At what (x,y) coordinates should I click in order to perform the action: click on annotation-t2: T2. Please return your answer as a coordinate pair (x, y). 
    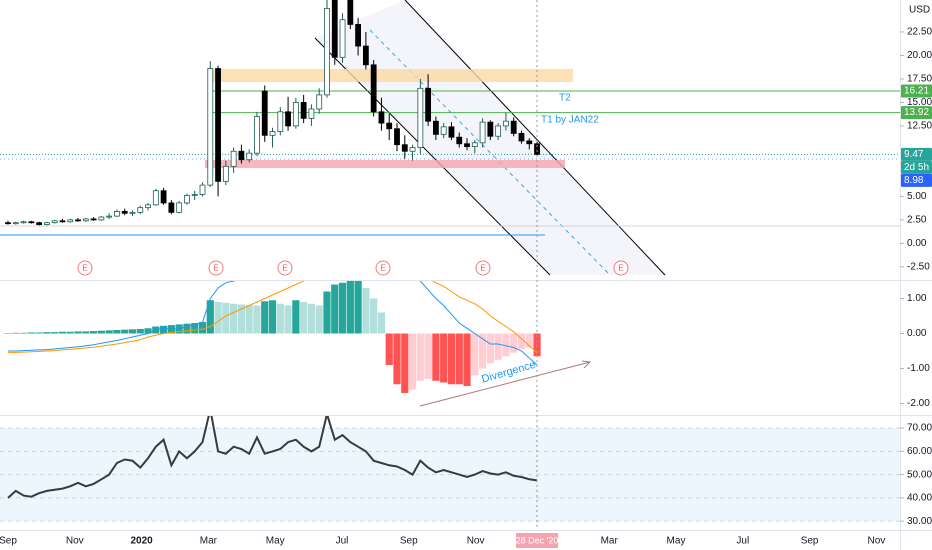
    Looking at the image, I should click on (565, 98).